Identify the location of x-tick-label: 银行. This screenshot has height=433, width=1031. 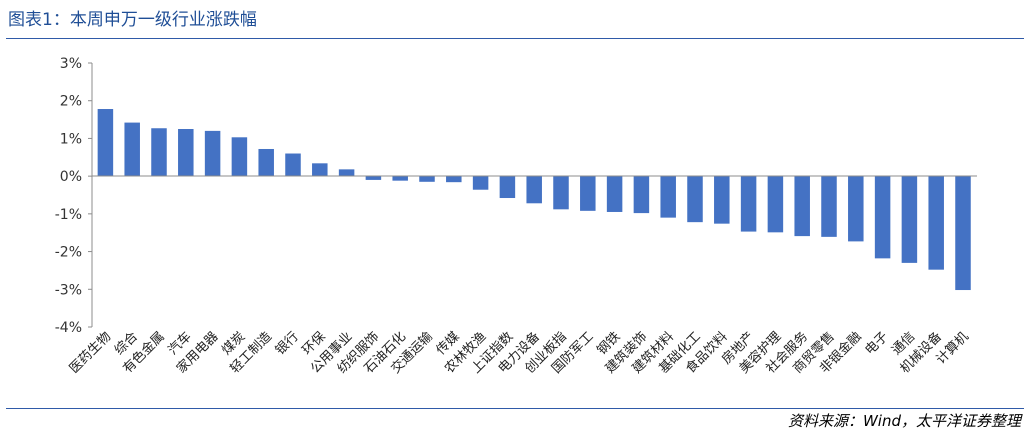
(287, 343).